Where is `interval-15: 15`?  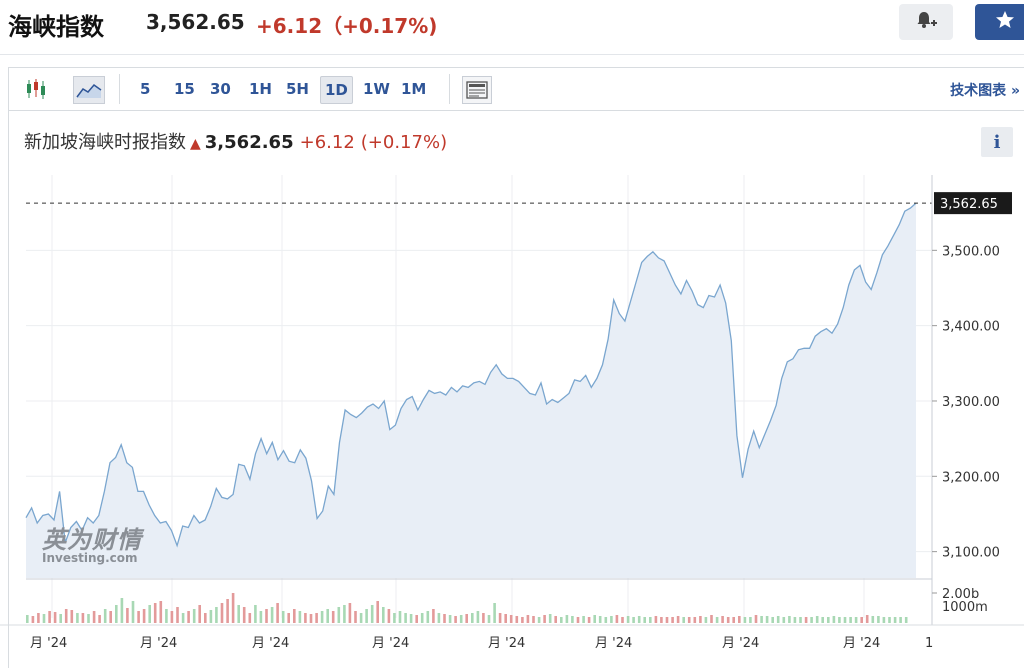 interval-15: 15 is located at coordinates (184, 89).